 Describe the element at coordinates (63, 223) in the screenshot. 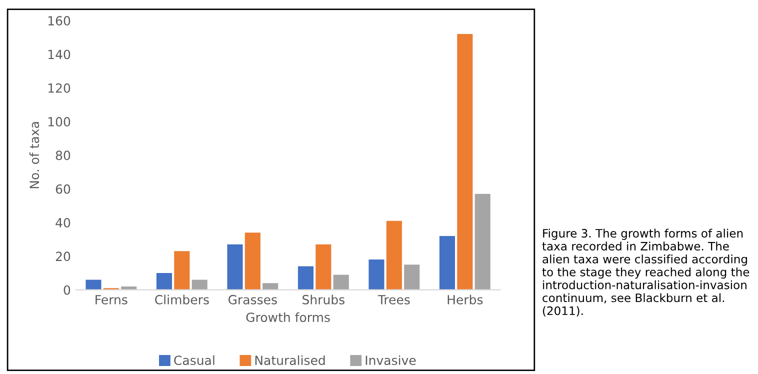

I see `y-tick-label: 40` at that location.